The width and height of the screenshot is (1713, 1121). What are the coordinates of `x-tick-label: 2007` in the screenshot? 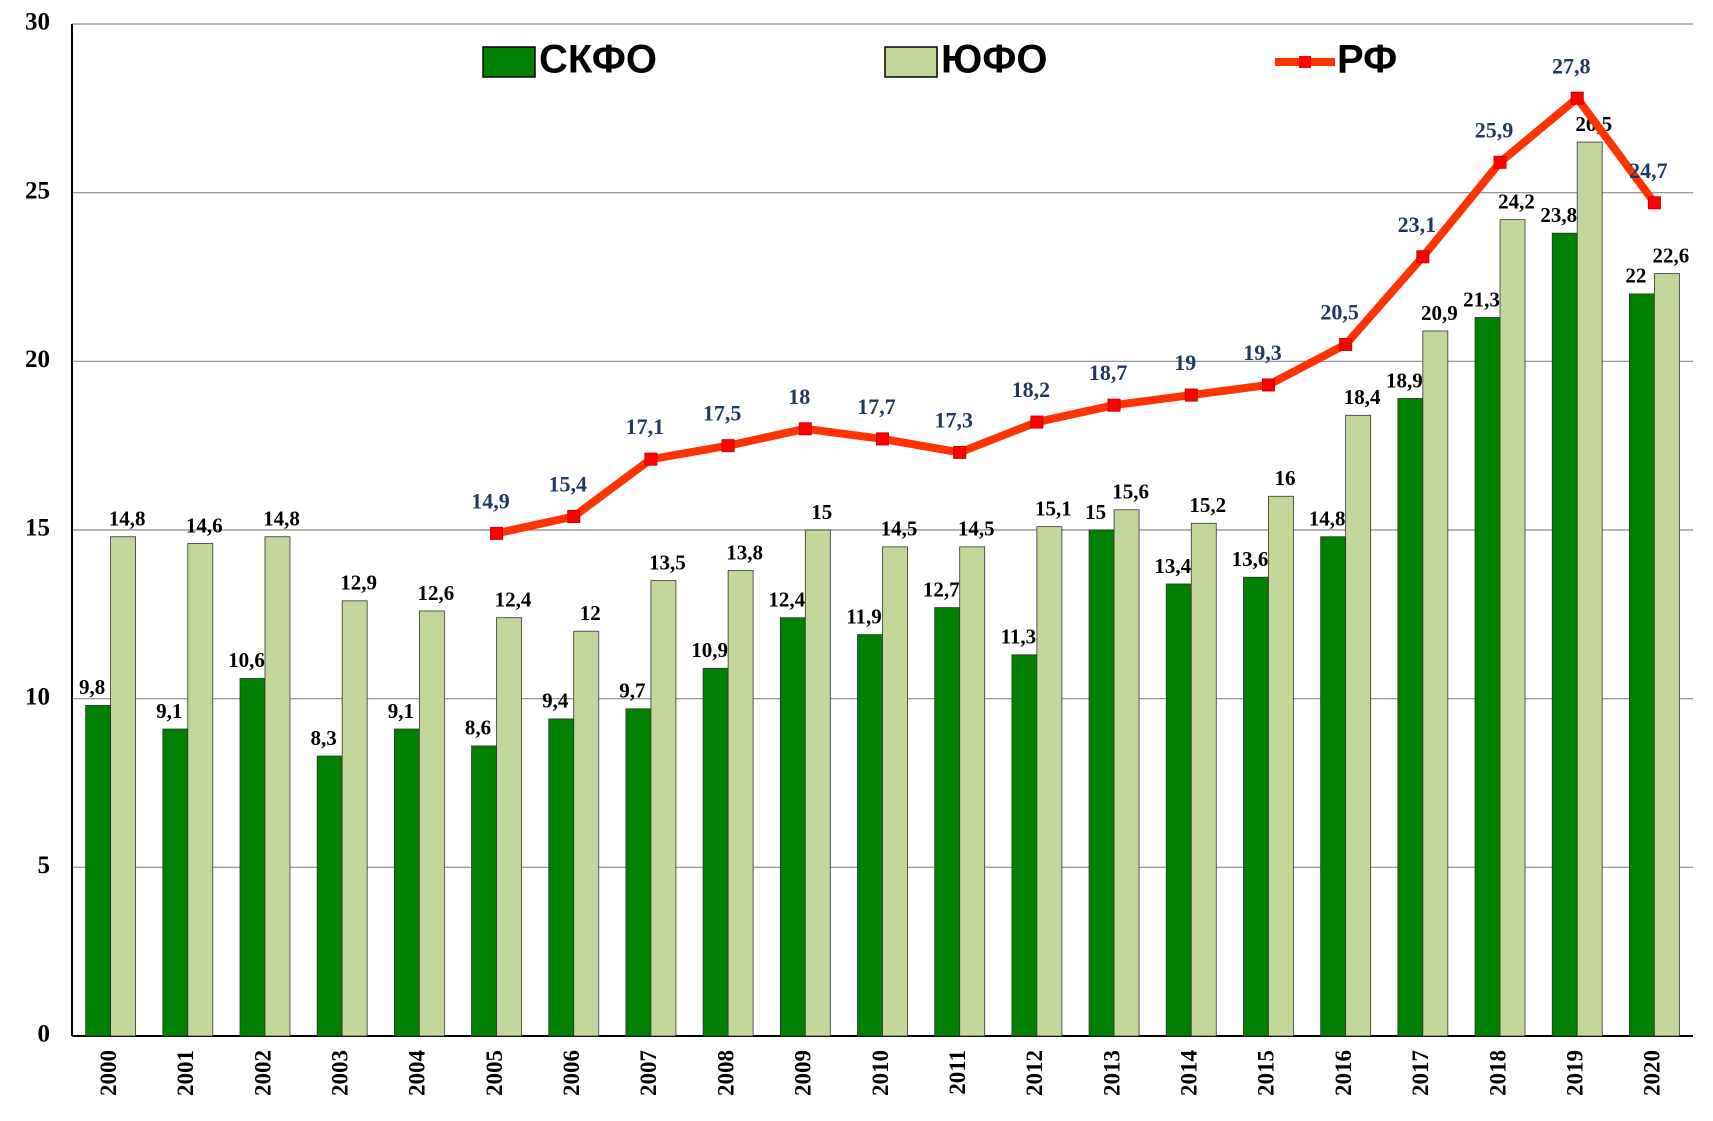 It's located at (648, 1073).